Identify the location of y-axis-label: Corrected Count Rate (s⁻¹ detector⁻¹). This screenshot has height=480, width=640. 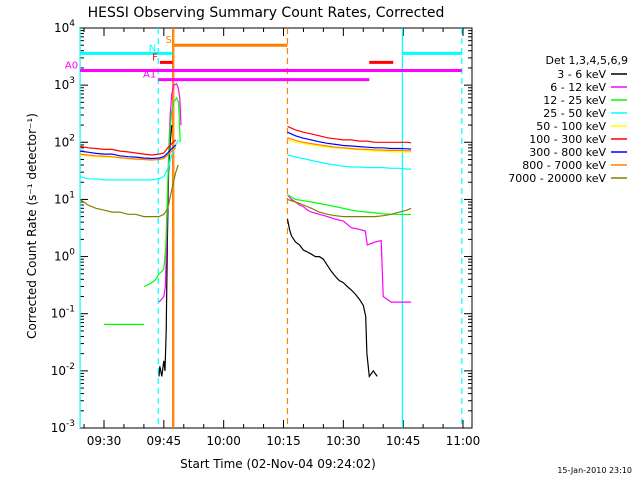
(32, 226).